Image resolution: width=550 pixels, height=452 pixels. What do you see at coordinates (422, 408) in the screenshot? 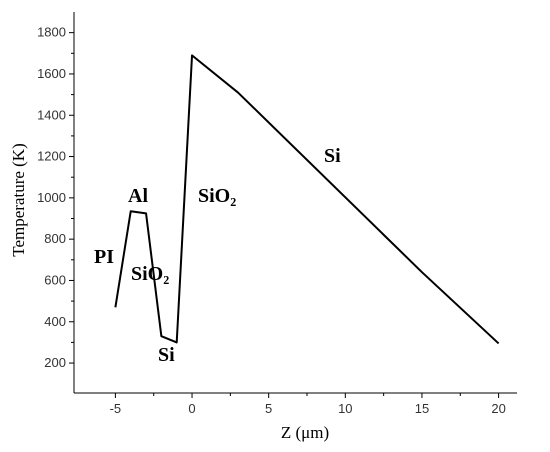
I see `x-tick-label: 15` at bounding box center [422, 408].